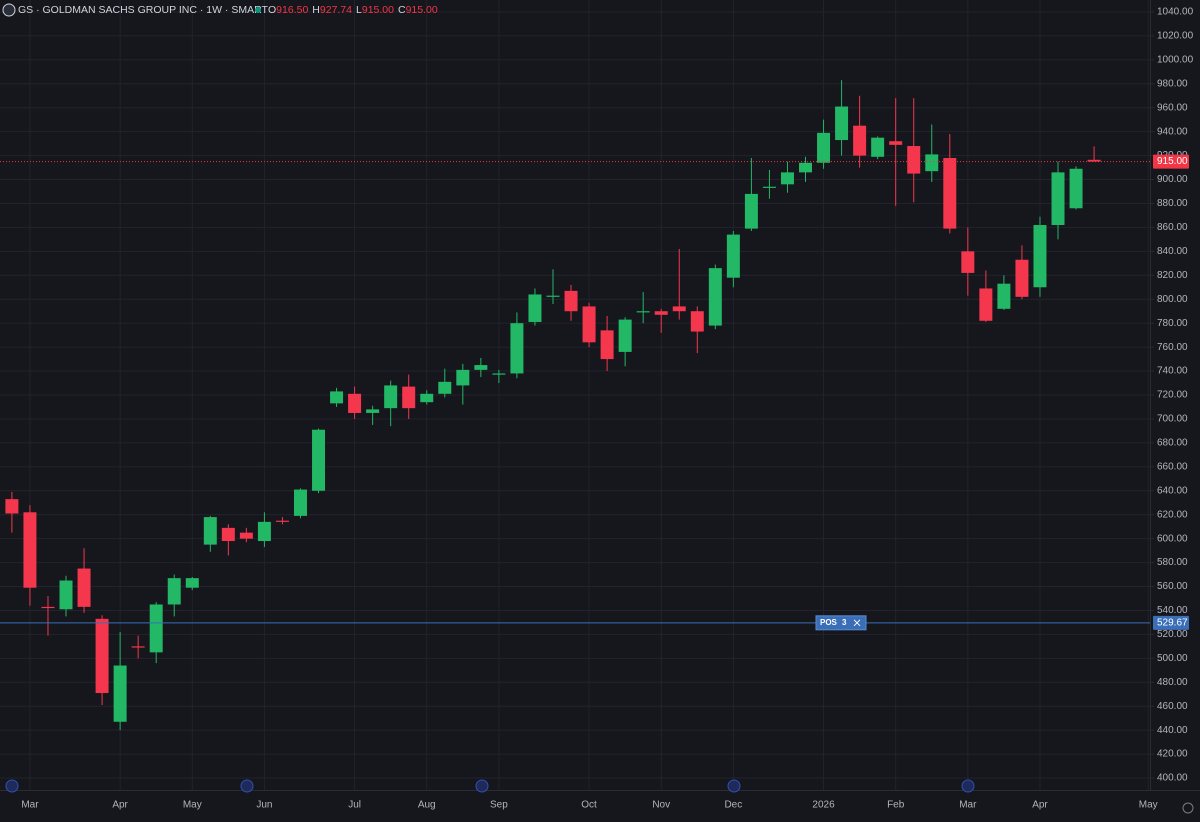 This screenshot has width=1200, height=822. Describe the element at coordinates (1172, 227) in the screenshot. I see `y-tick-label: 860.00` at that location.